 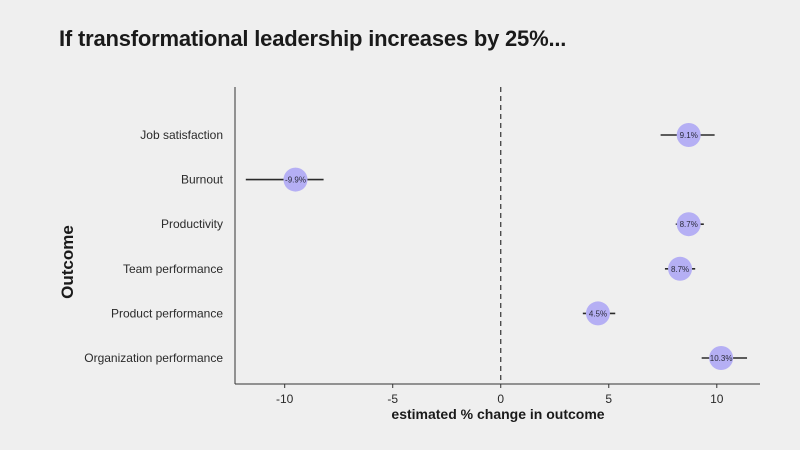 I want to click on x-tick-label: 10, so click(x=717, y=399).